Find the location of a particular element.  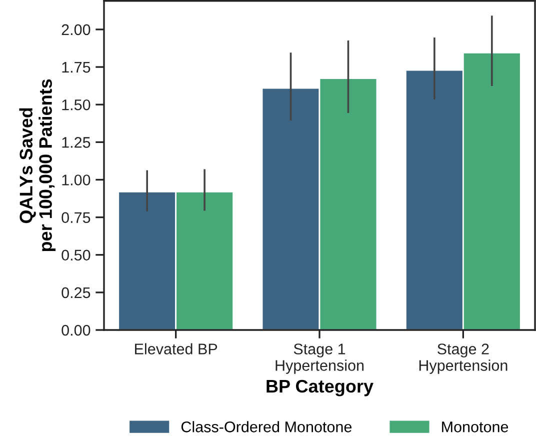

x-axis-title: BP Category is located at coordinates (320, 388).